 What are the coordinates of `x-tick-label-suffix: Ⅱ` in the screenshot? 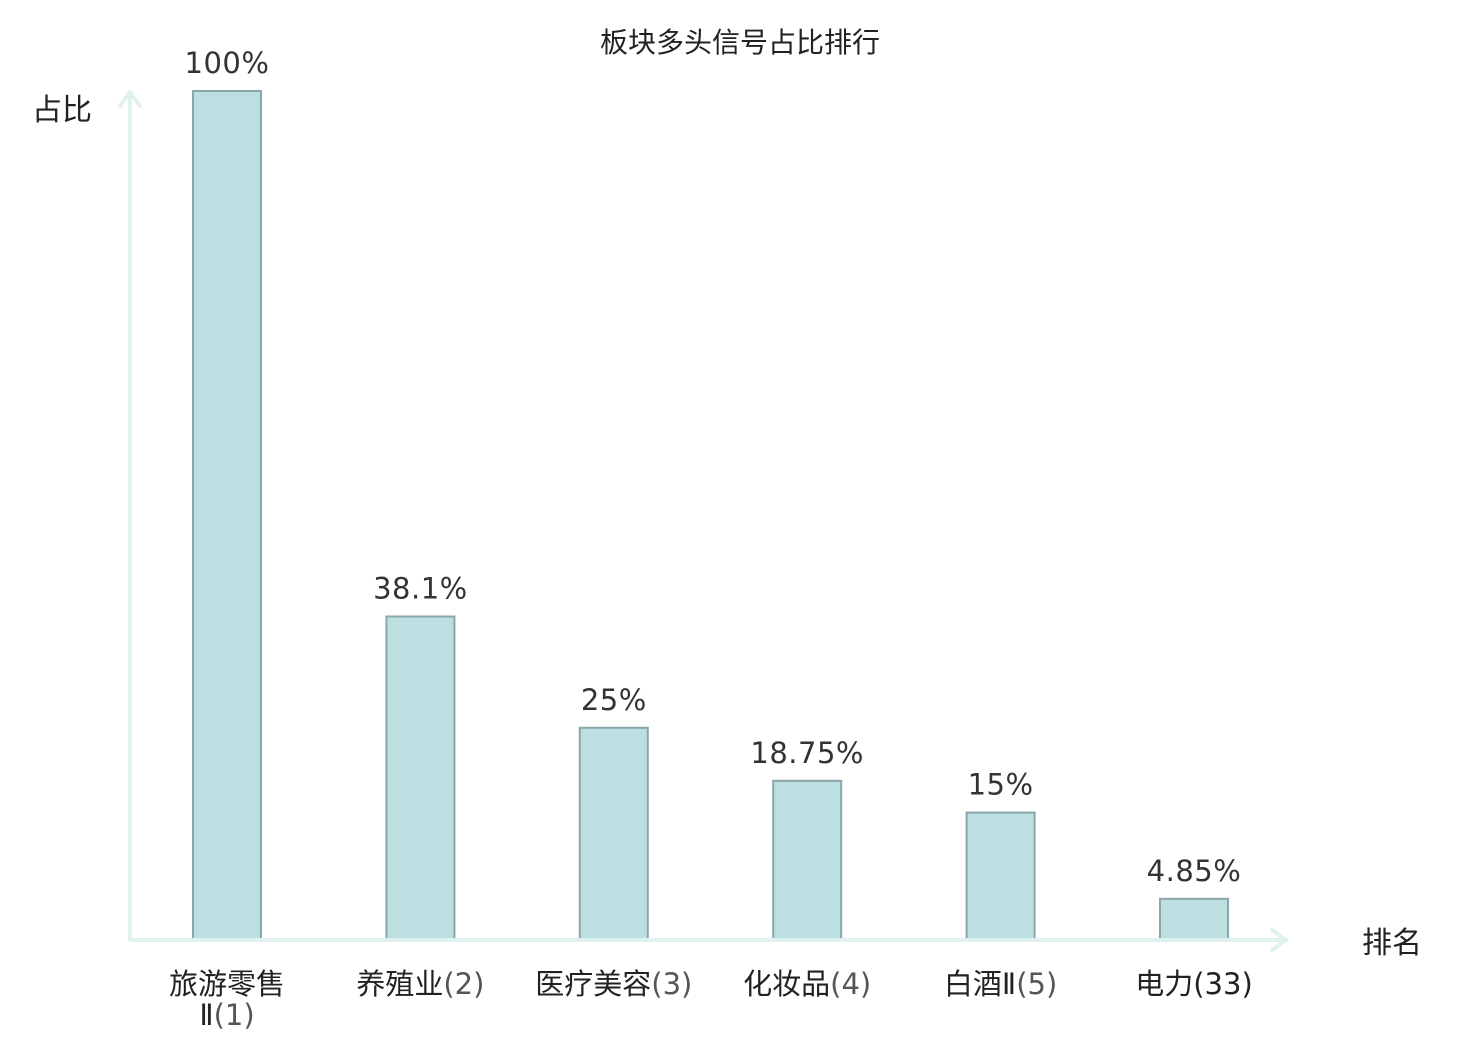 It's located at (206, 1015).